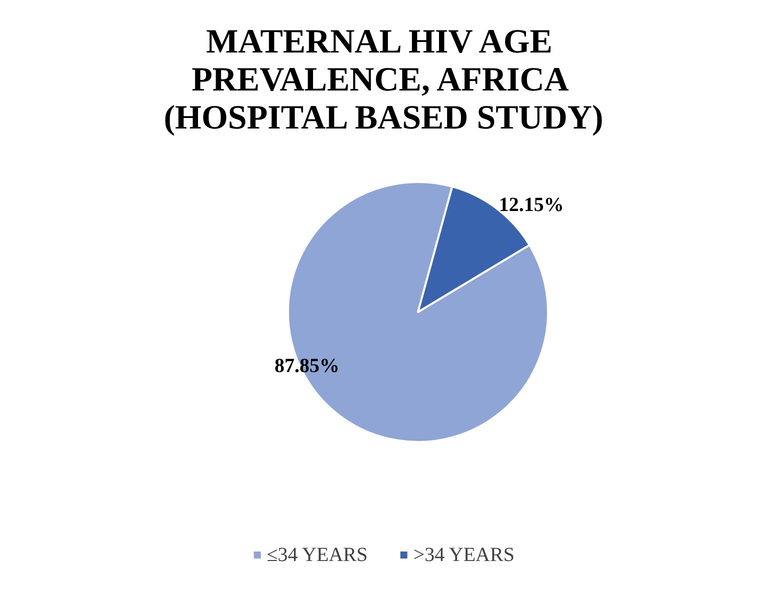 The height and width of the screenshot is (590, 767). What do you see at coordinates (307, 366) in the screenshot?
I see `data-label: 87.85%` at bounding box center [307, 366].